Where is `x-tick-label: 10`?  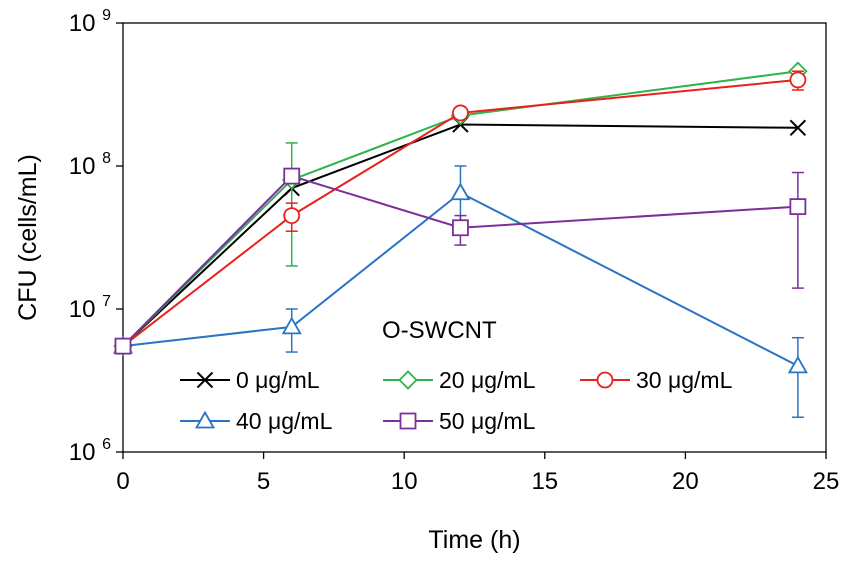 x-tick-label: 10 is located at coordinates (404, 481).